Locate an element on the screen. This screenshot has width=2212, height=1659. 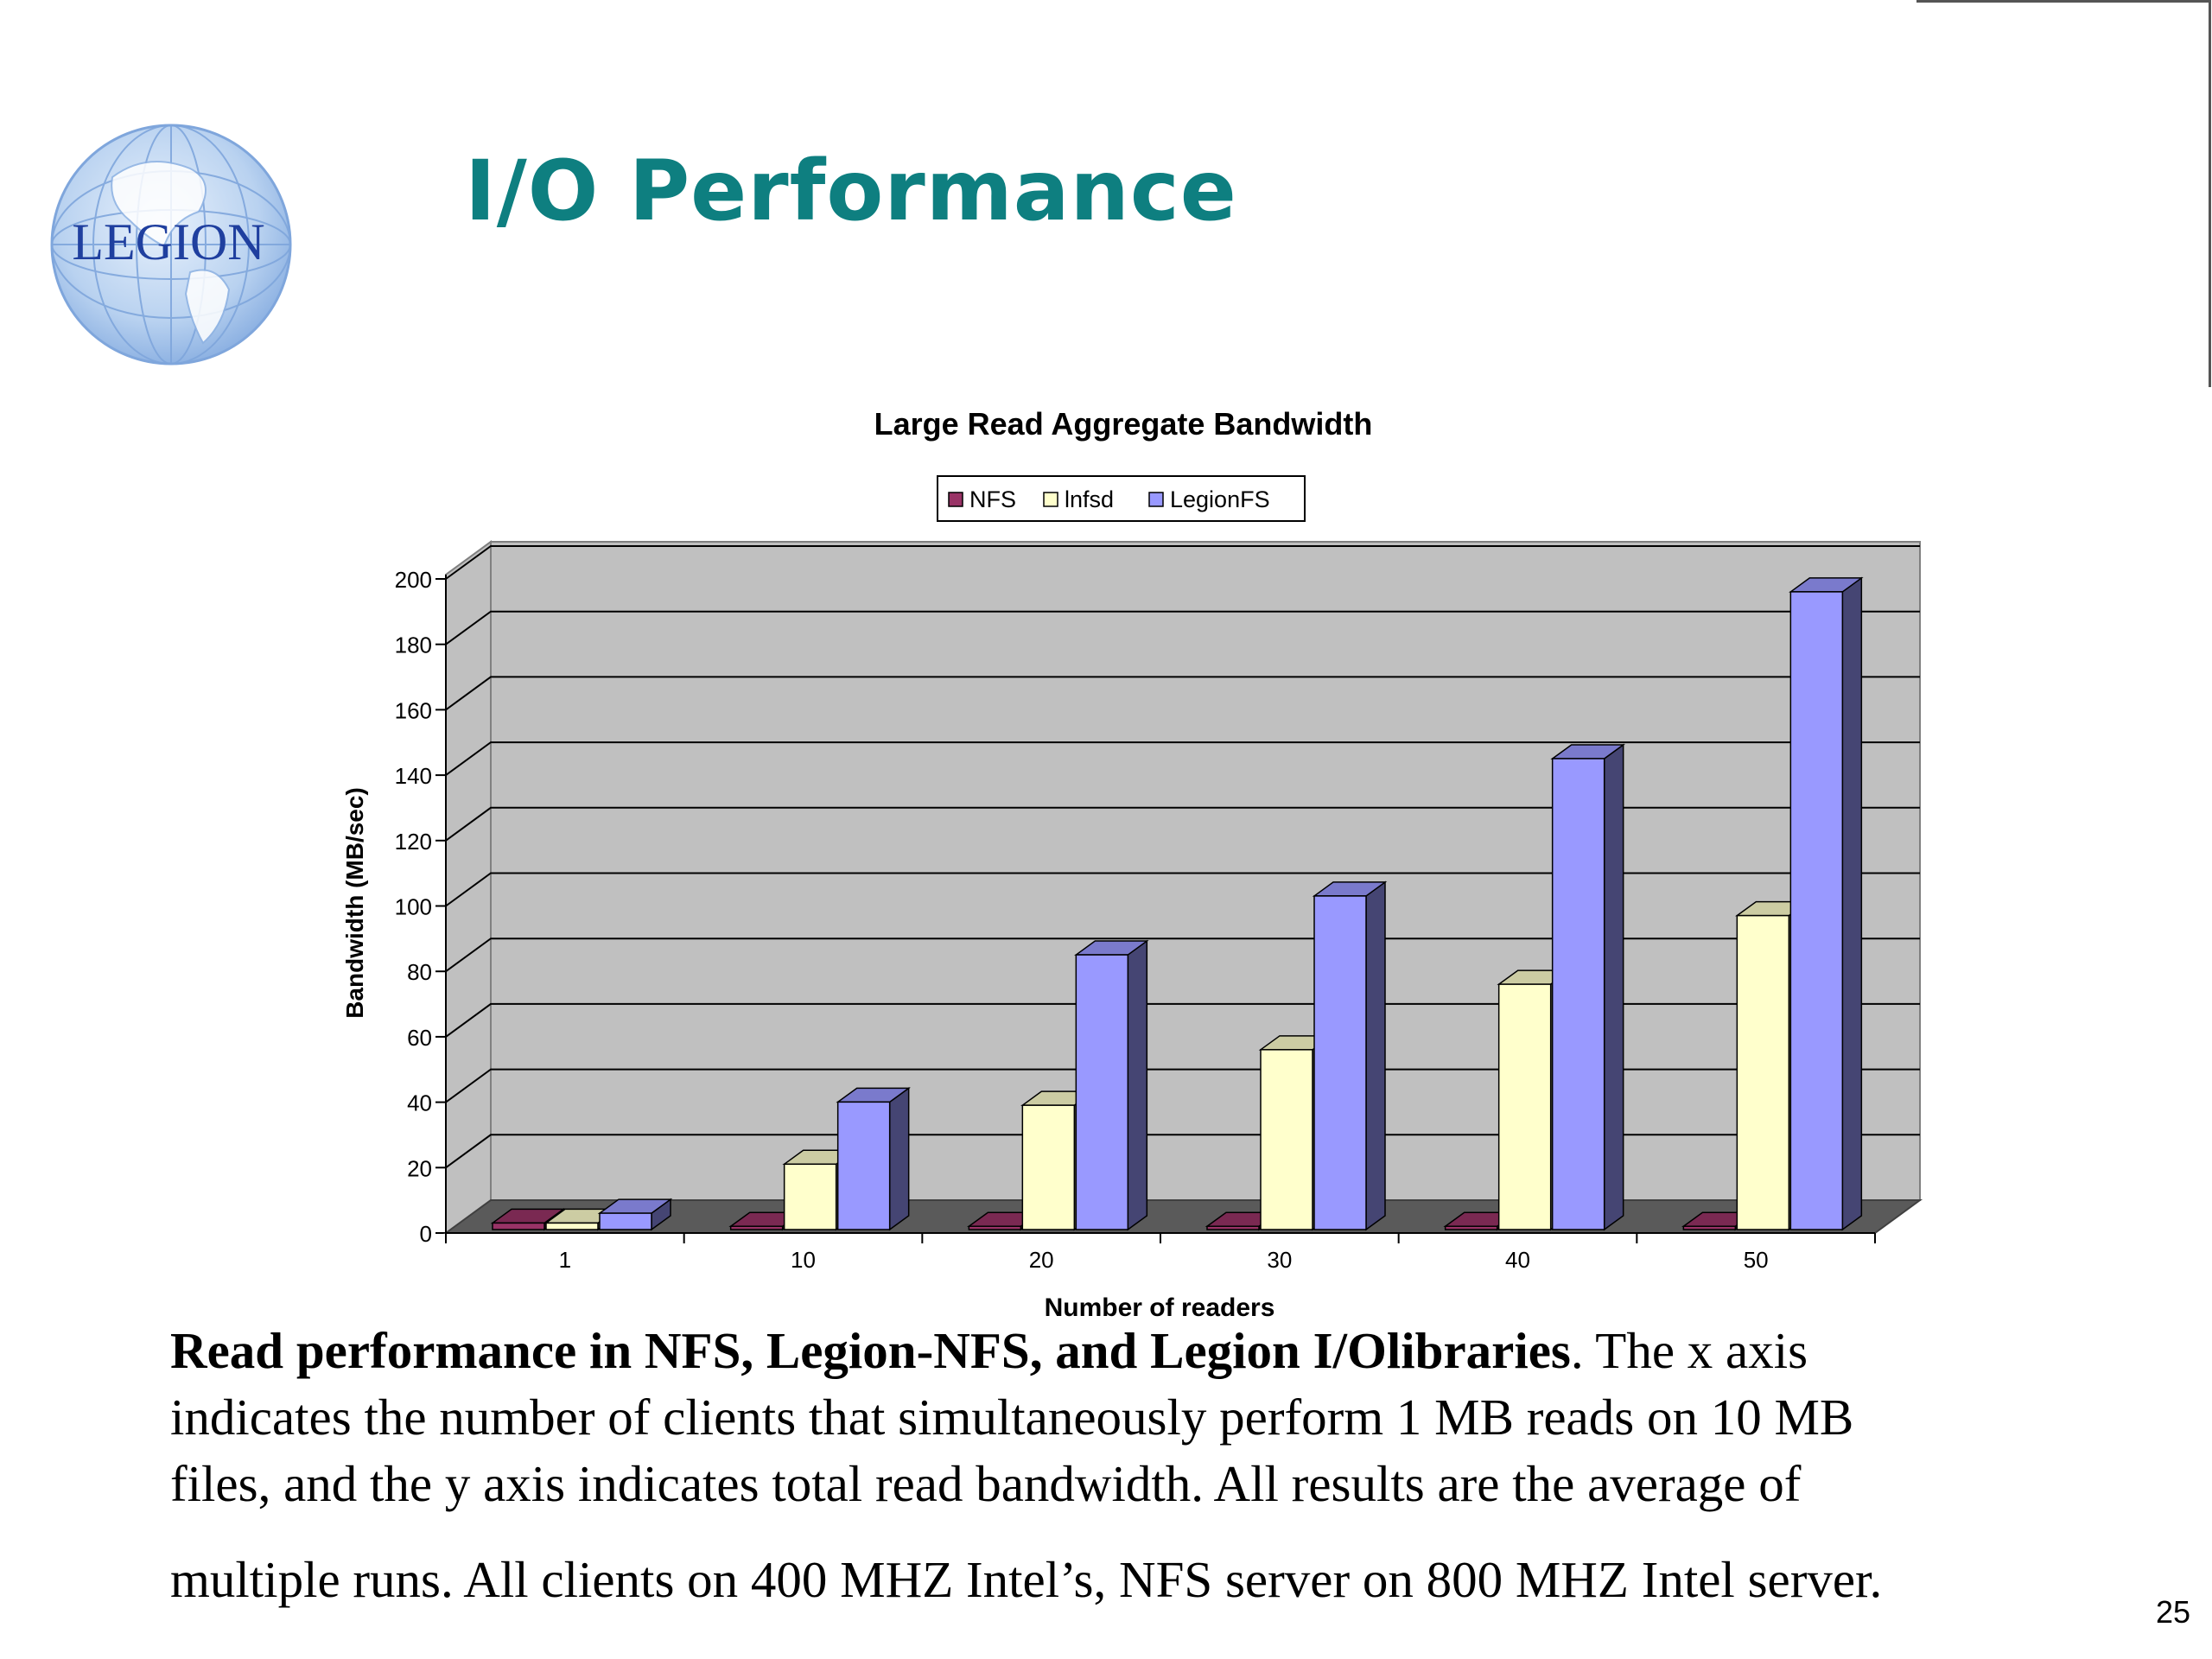
x-tick-label: 1 is located at coordinates (565, 1260).